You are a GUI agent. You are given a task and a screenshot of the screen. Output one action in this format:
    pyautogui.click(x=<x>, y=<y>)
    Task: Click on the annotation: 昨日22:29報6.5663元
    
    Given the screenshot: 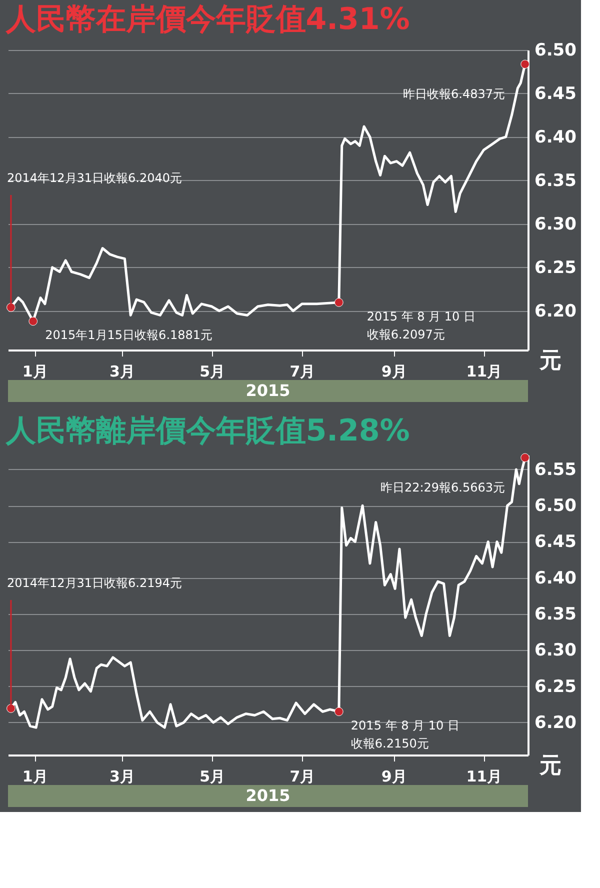 What is the action you would take?
    pyautogui.click(x=443, y=487)
    